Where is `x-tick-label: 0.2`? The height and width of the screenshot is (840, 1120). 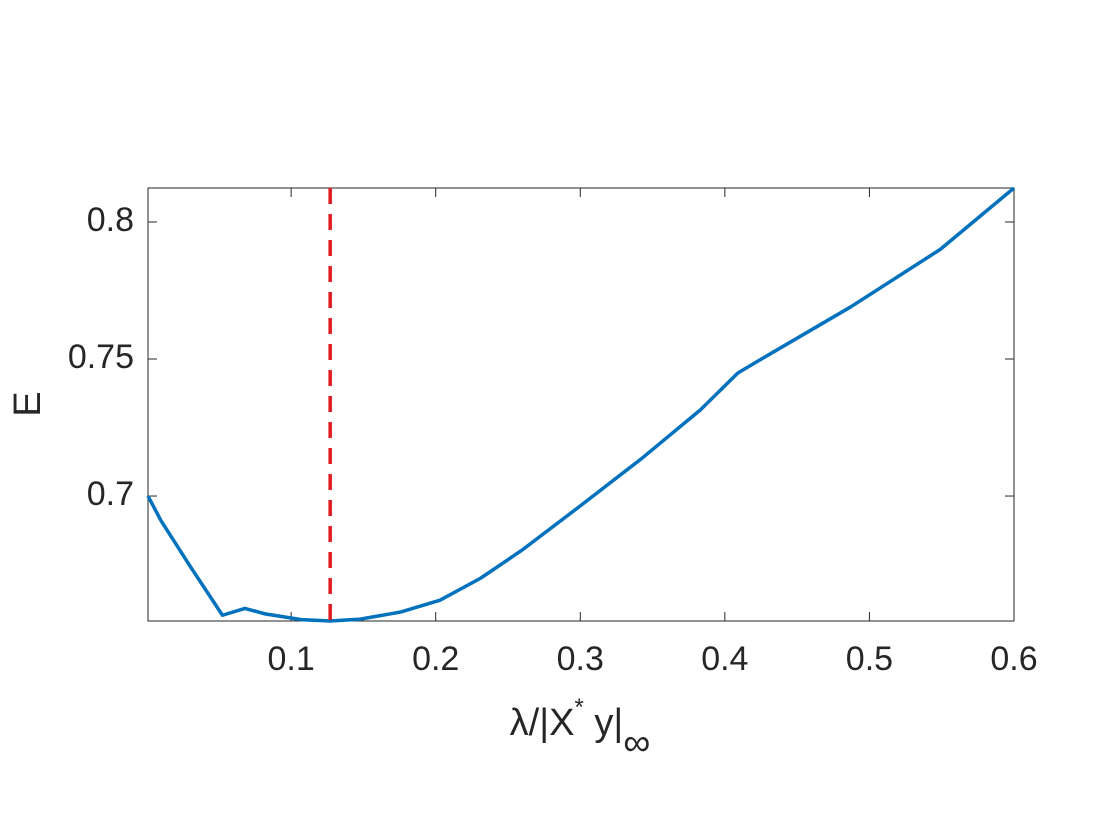 x-tick-label: 0.2 is located at coordinates (435, 659).